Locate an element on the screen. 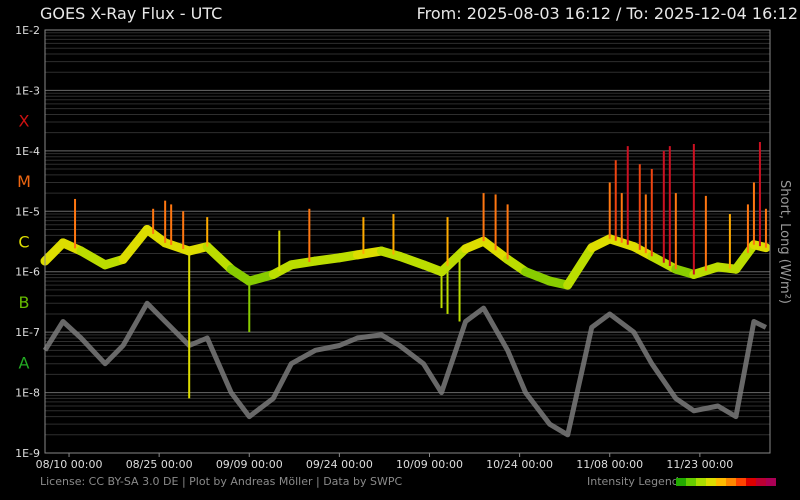 Image resolution: width=800 pixels, height=500 pixels. flare-class-x: X is located at coordinates (24, 121).